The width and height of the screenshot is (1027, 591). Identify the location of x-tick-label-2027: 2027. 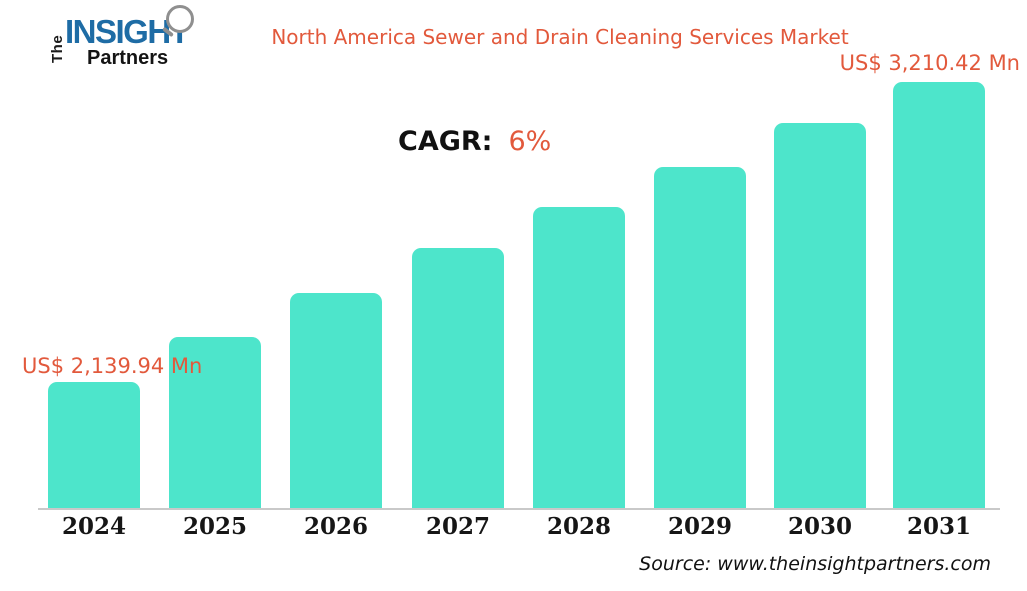
(457, 526).